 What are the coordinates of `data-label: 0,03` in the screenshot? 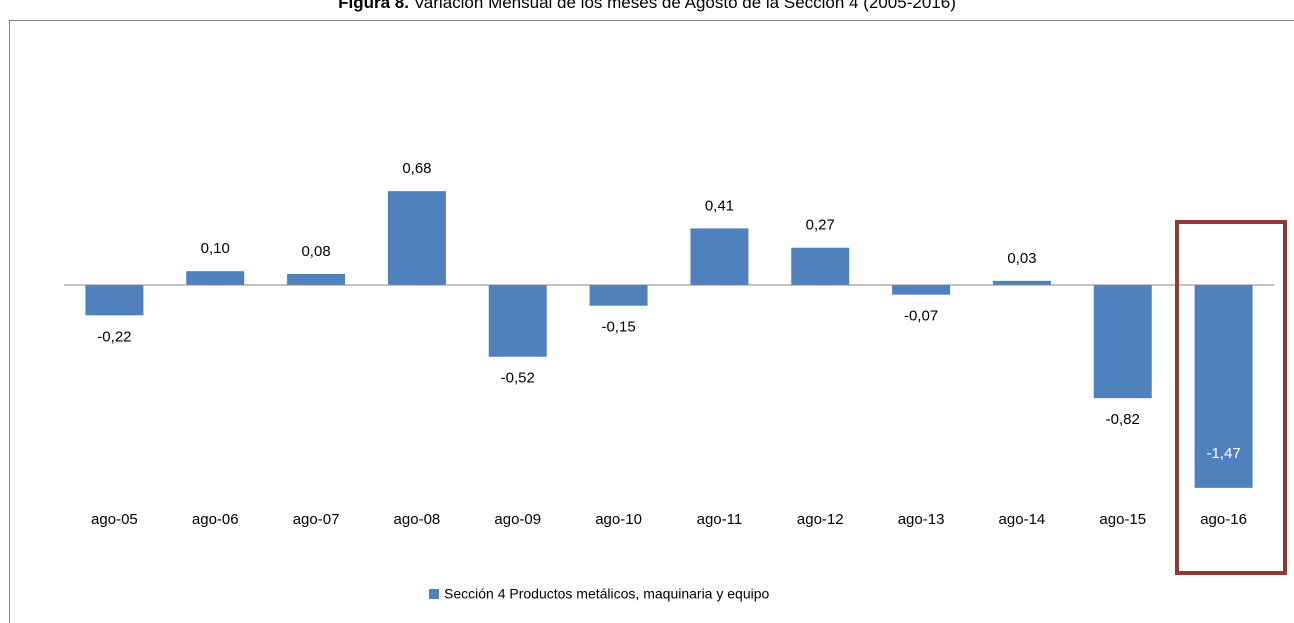 It's located at (1021, 258).